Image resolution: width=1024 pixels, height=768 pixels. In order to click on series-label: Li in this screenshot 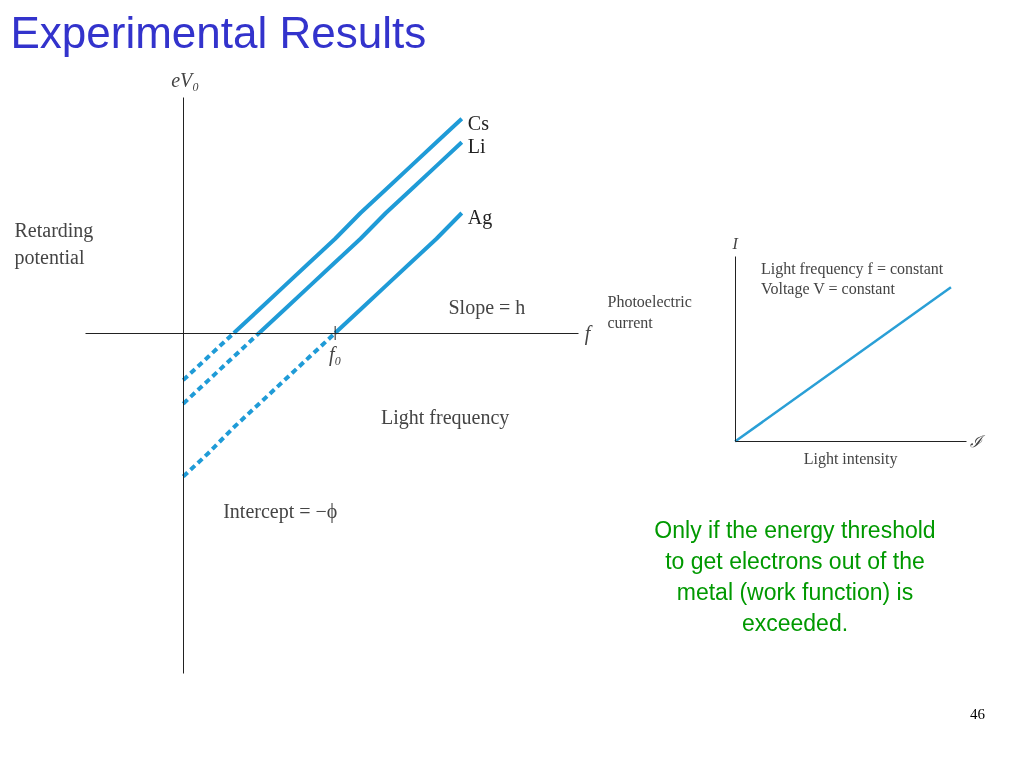, I will do `click(476, 146)`.